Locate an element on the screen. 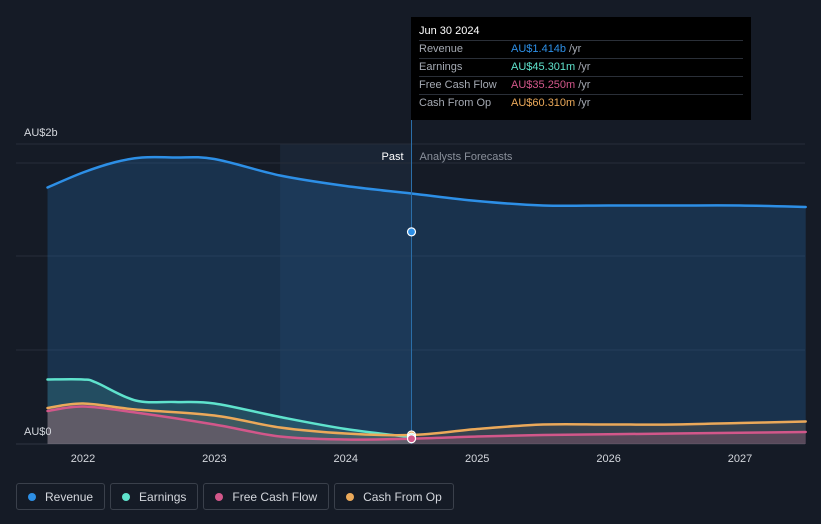  forecast-label: Analysts Forecasts is located at coordinates (466, 157).